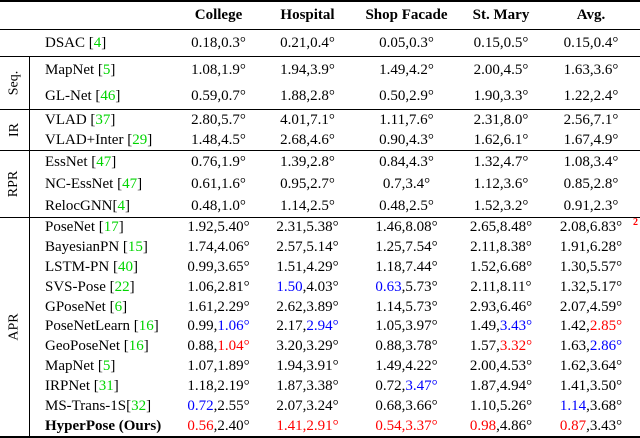 This screenshot has height=438, width=640. What do you see at coordinates (218, 140) in the screenshot?
I see `metric-cell: 1.48,4.5°` at bounding box center [218, 140].